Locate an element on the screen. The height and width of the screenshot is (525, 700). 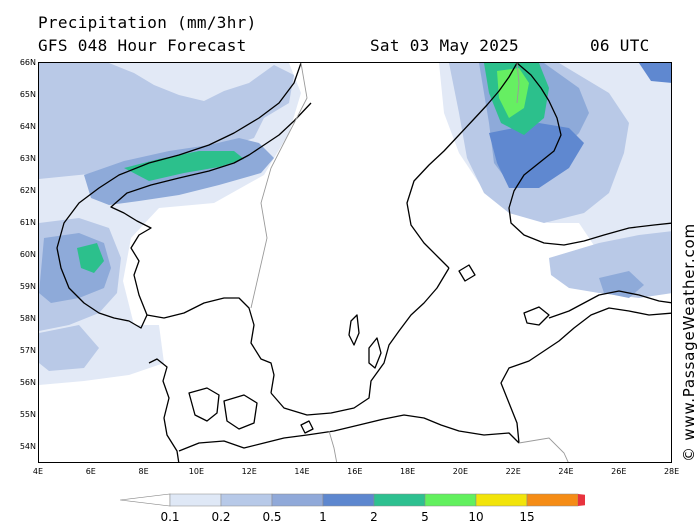
precip-heavy-norway is located at coordinates (184, 166).